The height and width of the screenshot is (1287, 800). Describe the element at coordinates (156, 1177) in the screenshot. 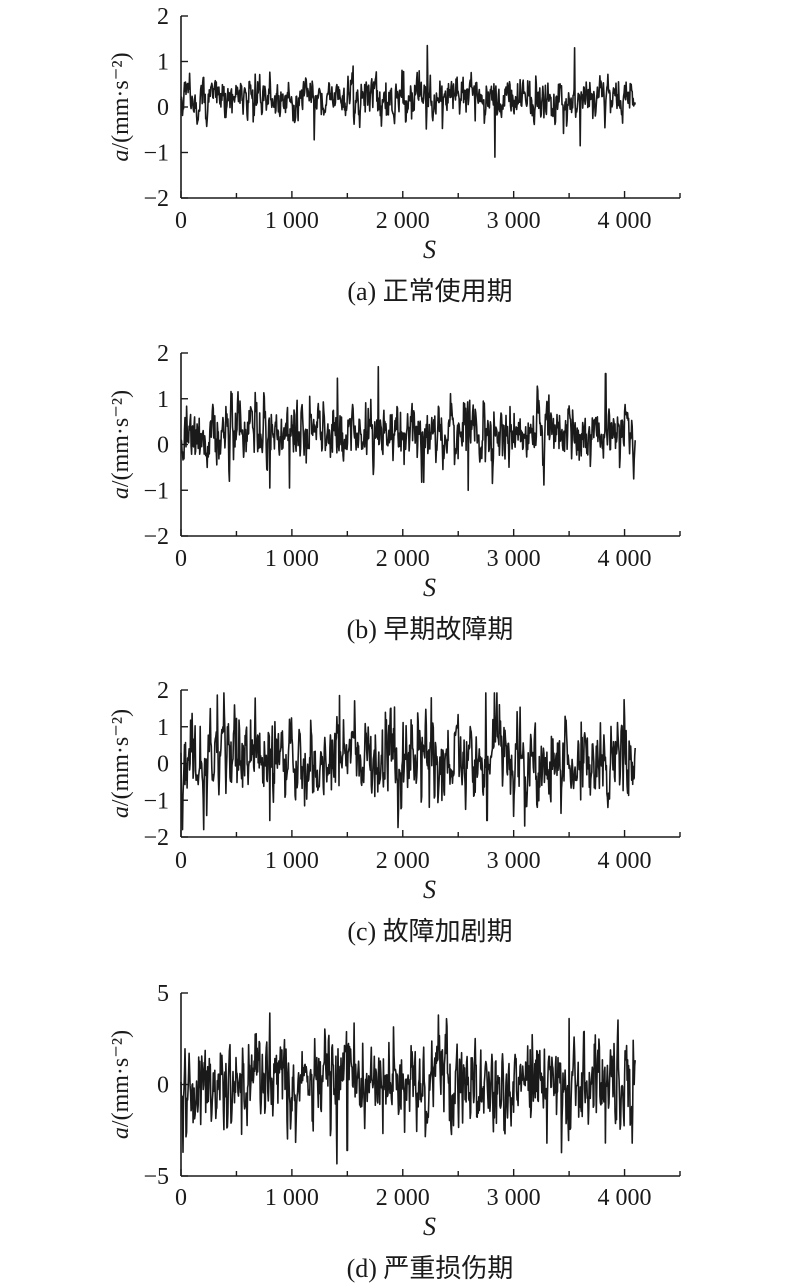

I see `y-tick-label: −5` at that location.